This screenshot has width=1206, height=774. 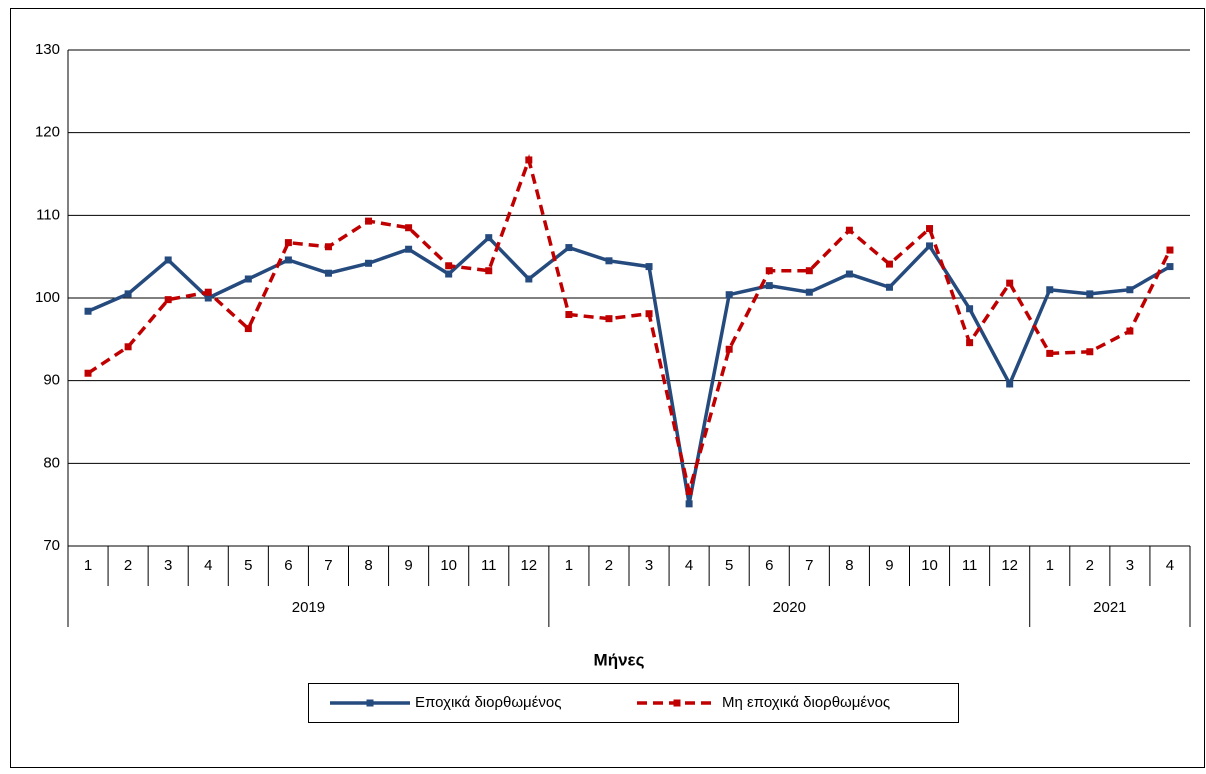 What do you see at coordinates (51, 380) in the screenshot?
I see `y-tick-label: 90` at bounding box center [51, 380].